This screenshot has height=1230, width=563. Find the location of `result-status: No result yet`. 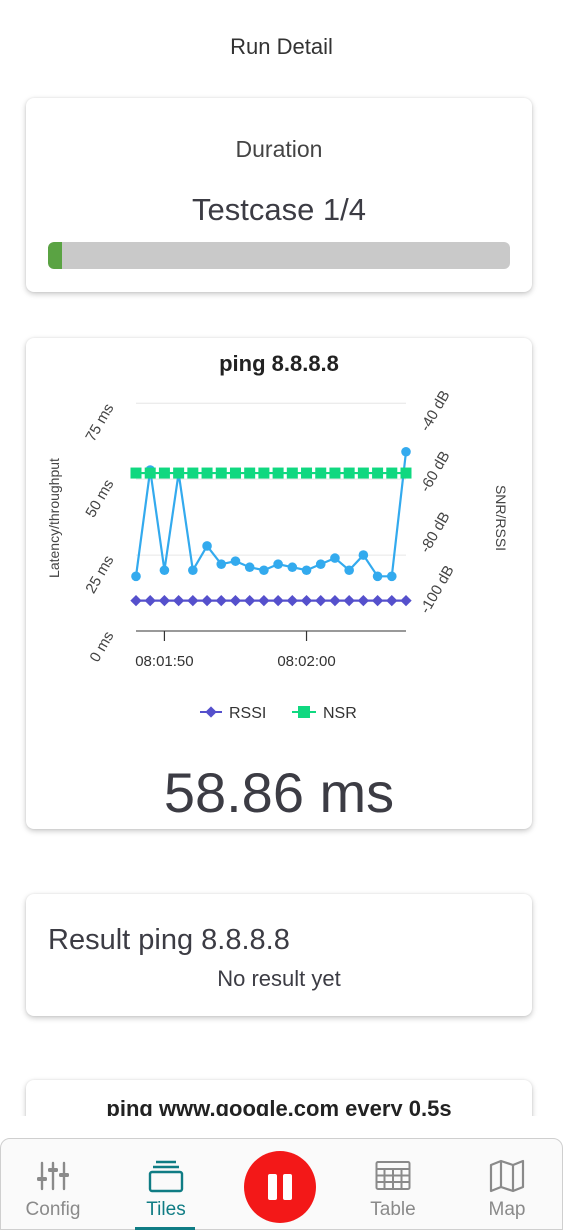

result-status: No result yet is located at coordinates (279, 978).